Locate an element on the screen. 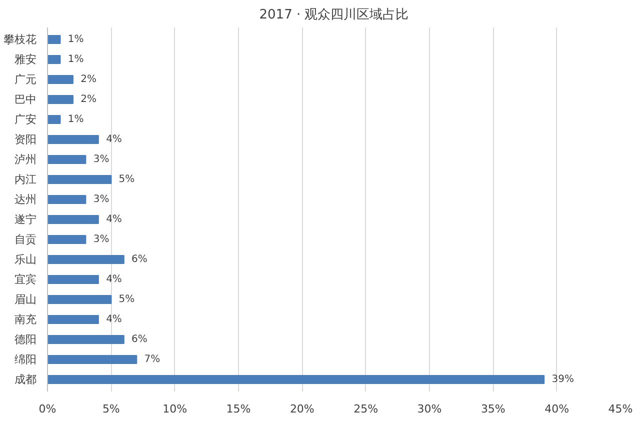 The image size is (644, 422). y-tick-label: 雅安 is located at coordinates (25, 59).